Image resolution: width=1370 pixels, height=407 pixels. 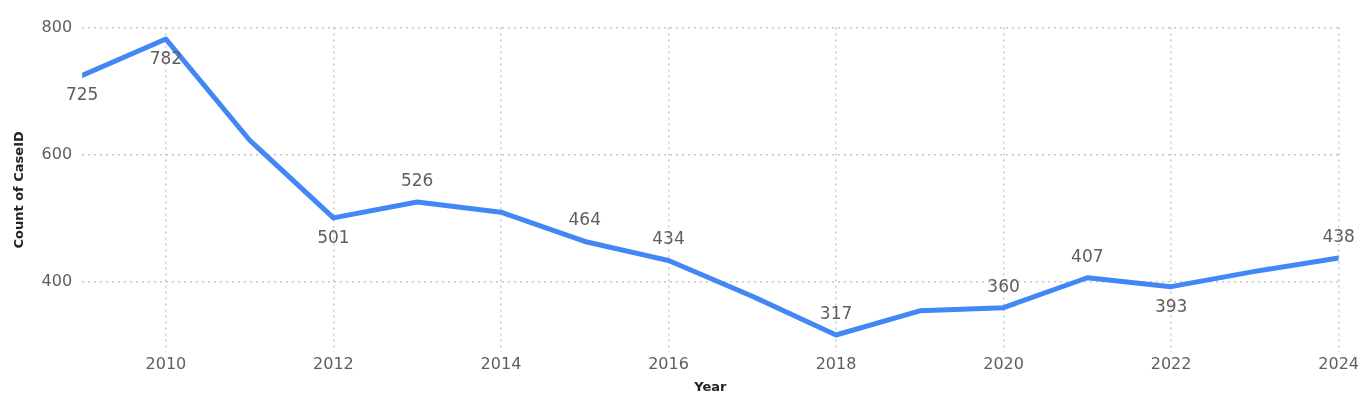 What do you see at coordinates (19, 190) in the screenshot?
I see `y-axis-title: Count of CaseID` at bounding box center [19, 190].